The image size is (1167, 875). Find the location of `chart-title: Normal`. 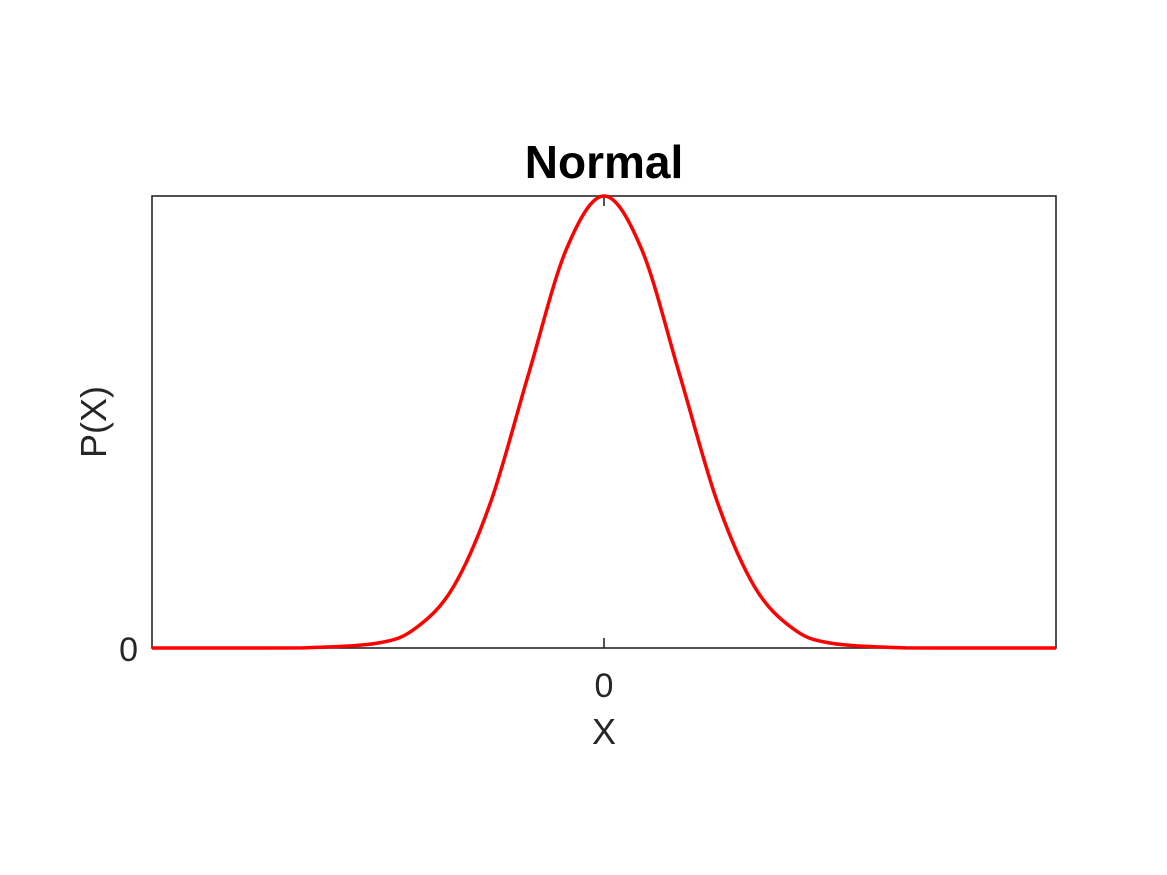

chart-title: Normal is located at coordinates (604, 162).